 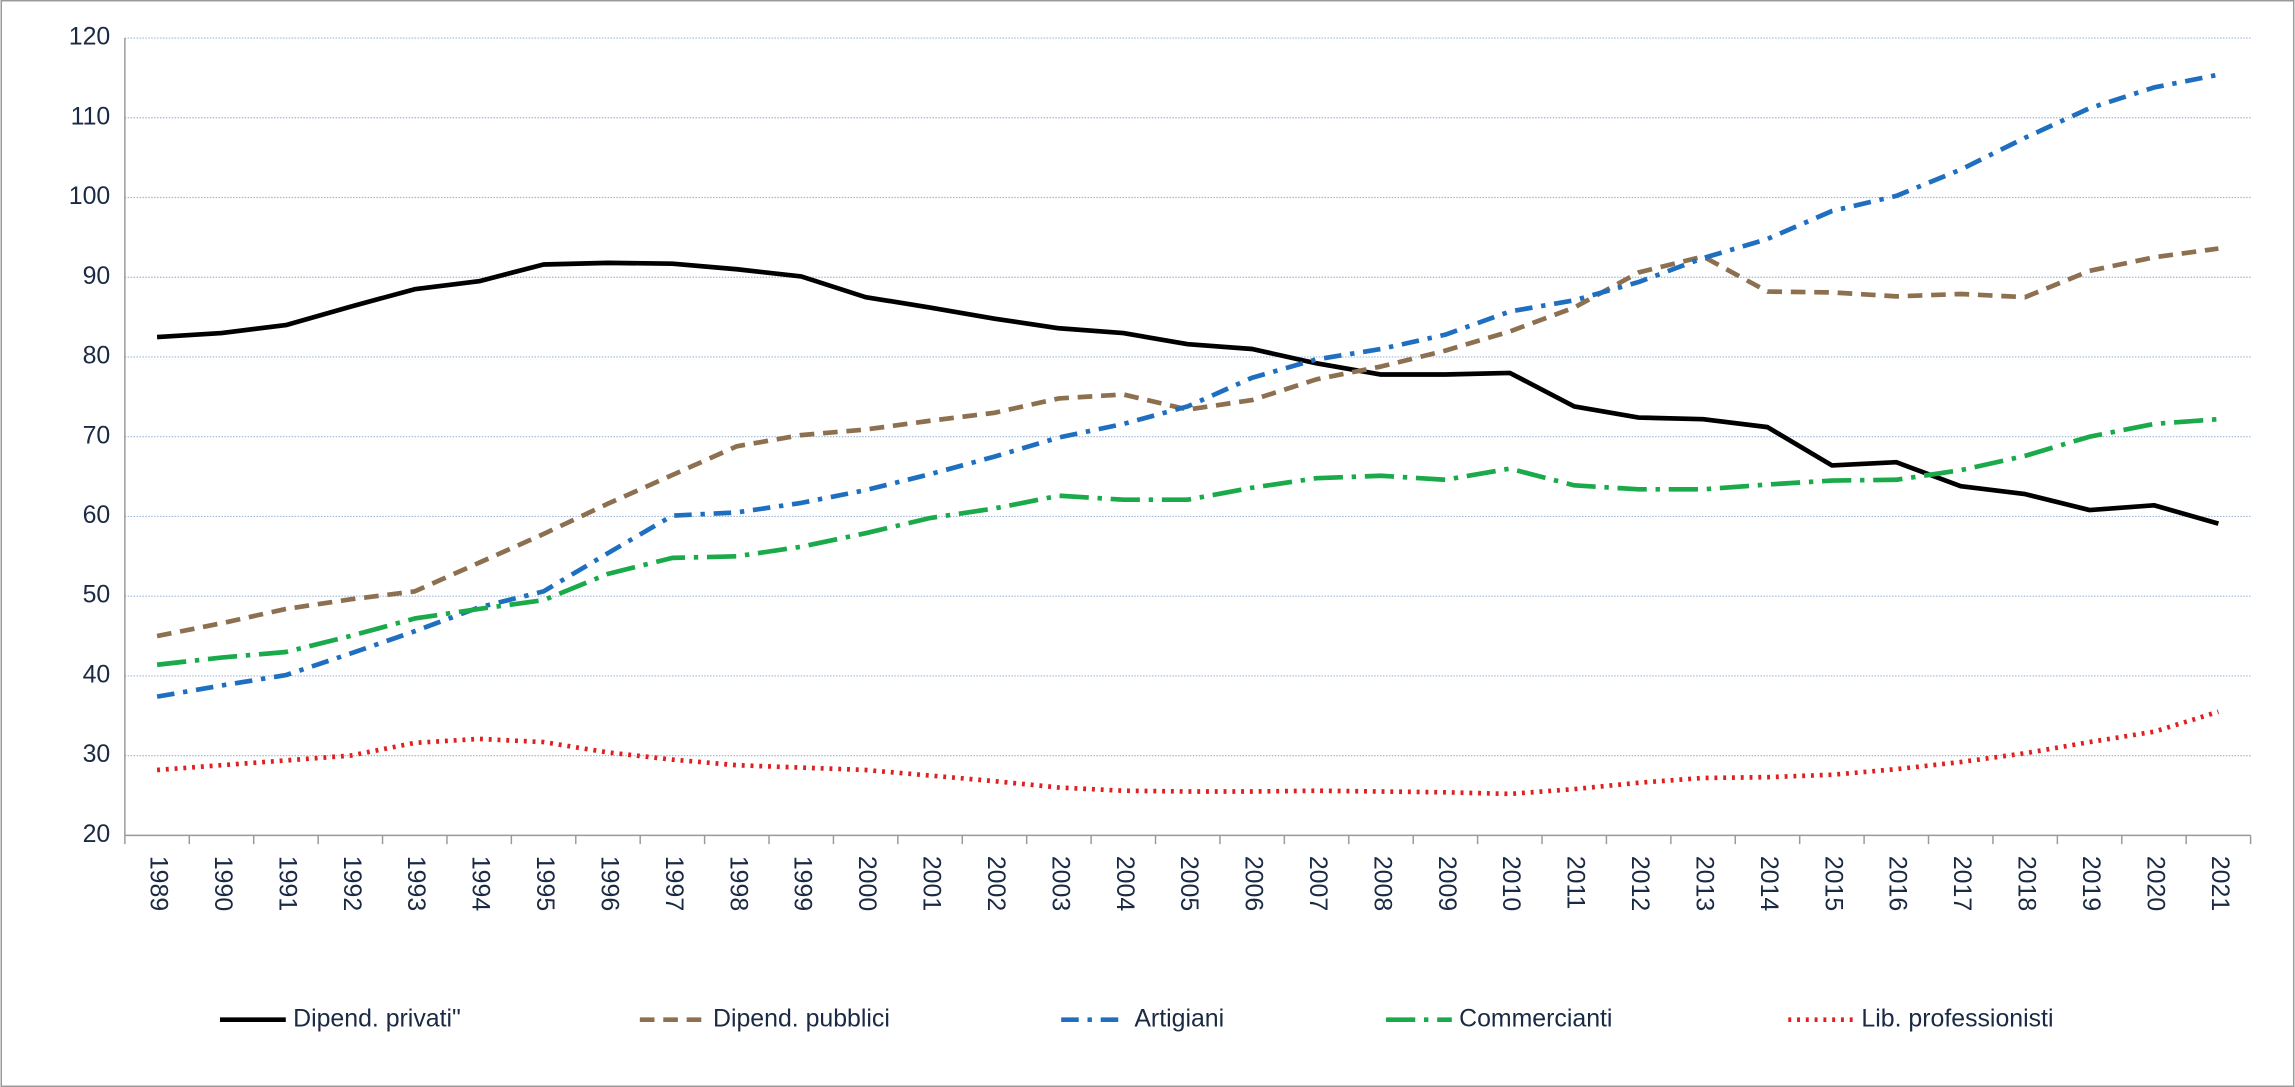 What do you see at coordinates (1833, 883) in the screenshot?
I see `x-tick-label: 2015` at bounding box center [1833, 883].